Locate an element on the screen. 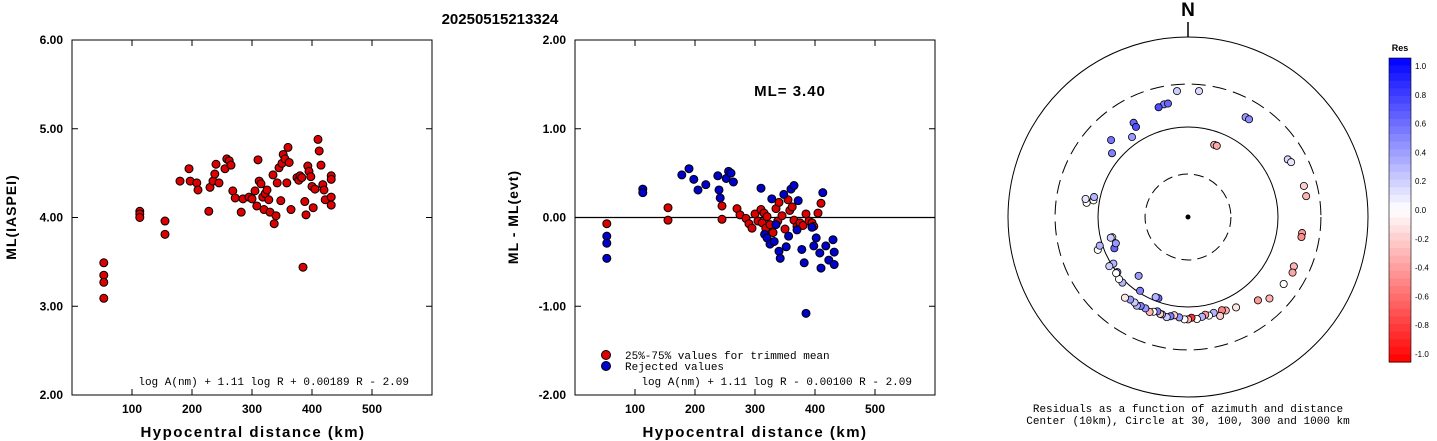  range-circle-30km is located at coordinates (1188, 217).